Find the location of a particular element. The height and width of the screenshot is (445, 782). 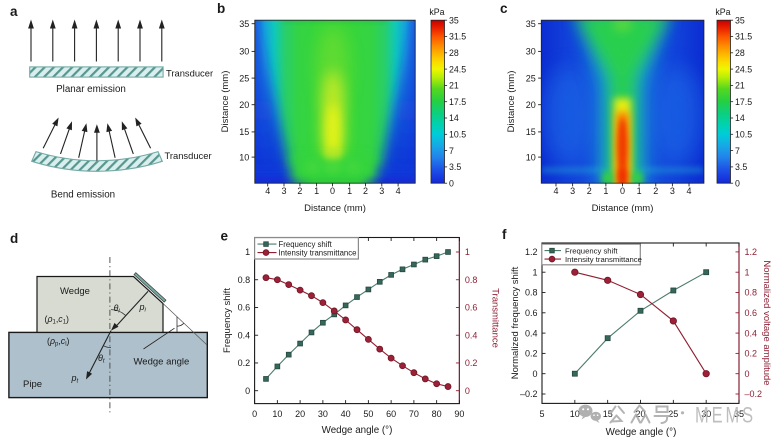

svg-text: pi is located at coordinates (143, 308).